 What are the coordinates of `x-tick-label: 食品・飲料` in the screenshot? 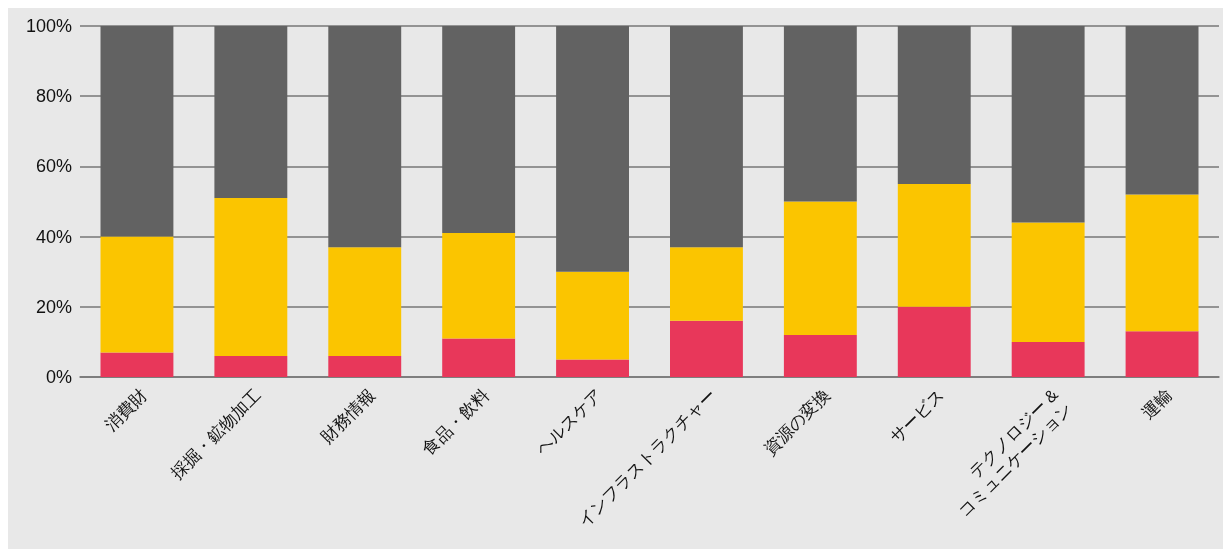 It's located at (455, 422).